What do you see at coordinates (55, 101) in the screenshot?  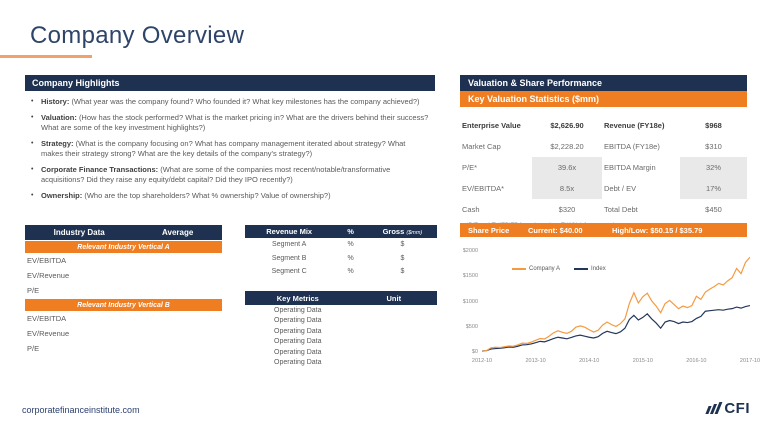 I see `bullet-label: History:` at bounding box center [55, 101].